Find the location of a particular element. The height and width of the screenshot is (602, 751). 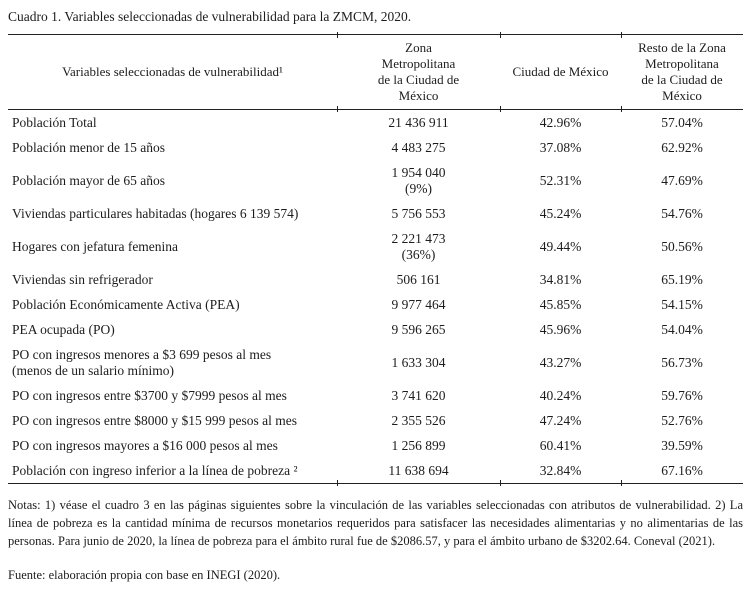

zmcm-value-cell: 3 741 620 is located at coordinates (418, 395).